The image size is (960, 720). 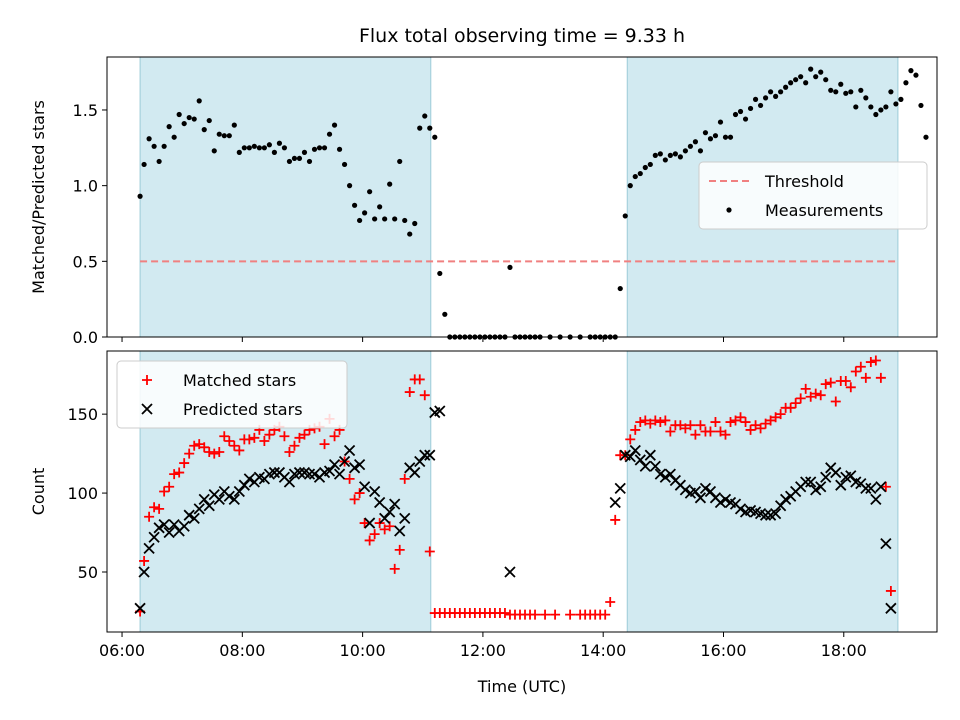 What do you see at coordinates (232, 394) in the screenshot?
I see `legend-box` at bounding box center [232, 394].